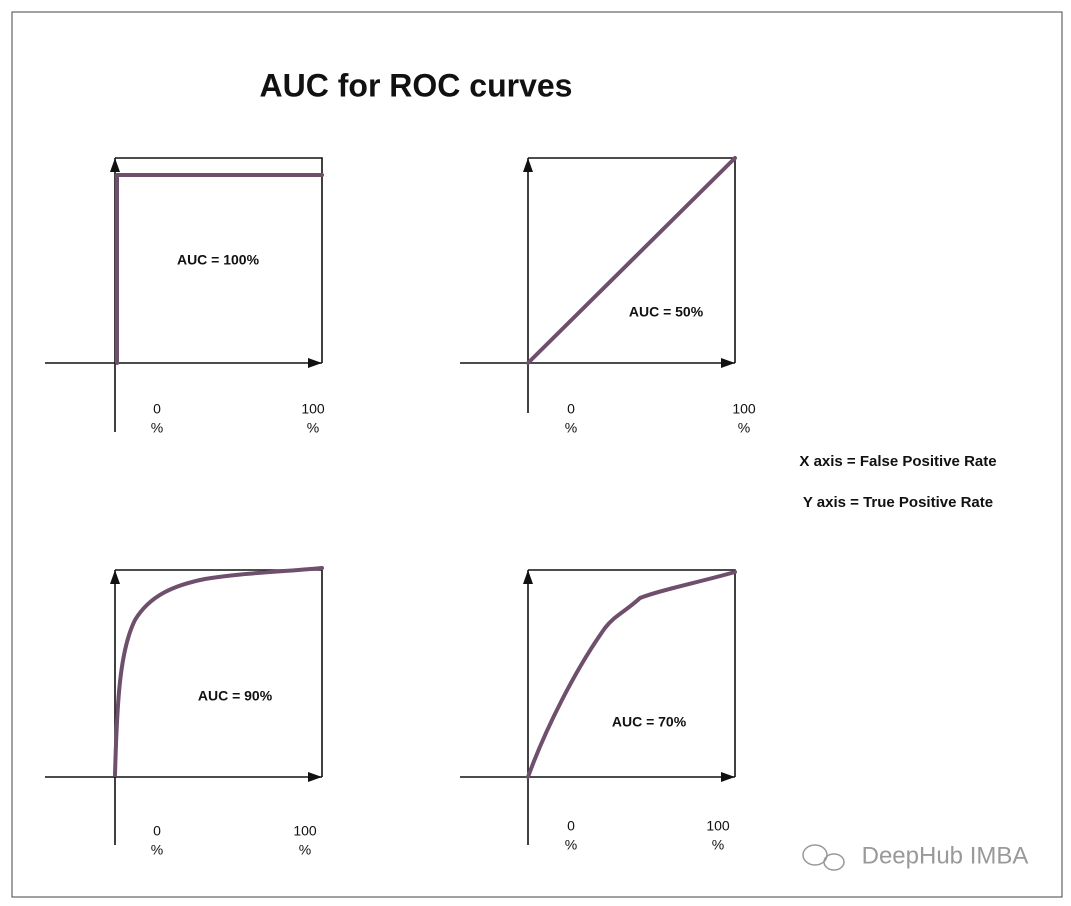 Image resolution: width=1071 pixels, height=906 pixels. I want to click on box-edge, so click(219, 260).